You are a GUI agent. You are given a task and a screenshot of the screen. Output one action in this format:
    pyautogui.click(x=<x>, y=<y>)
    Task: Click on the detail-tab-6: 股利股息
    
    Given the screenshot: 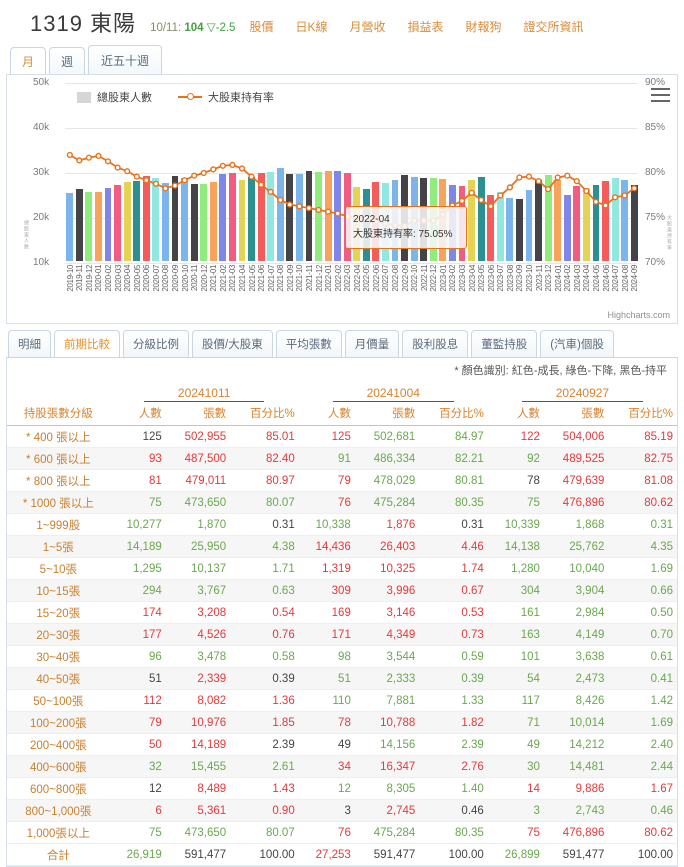 What is the action you would take?
    pyautogui.click(x=435, y=343)
    